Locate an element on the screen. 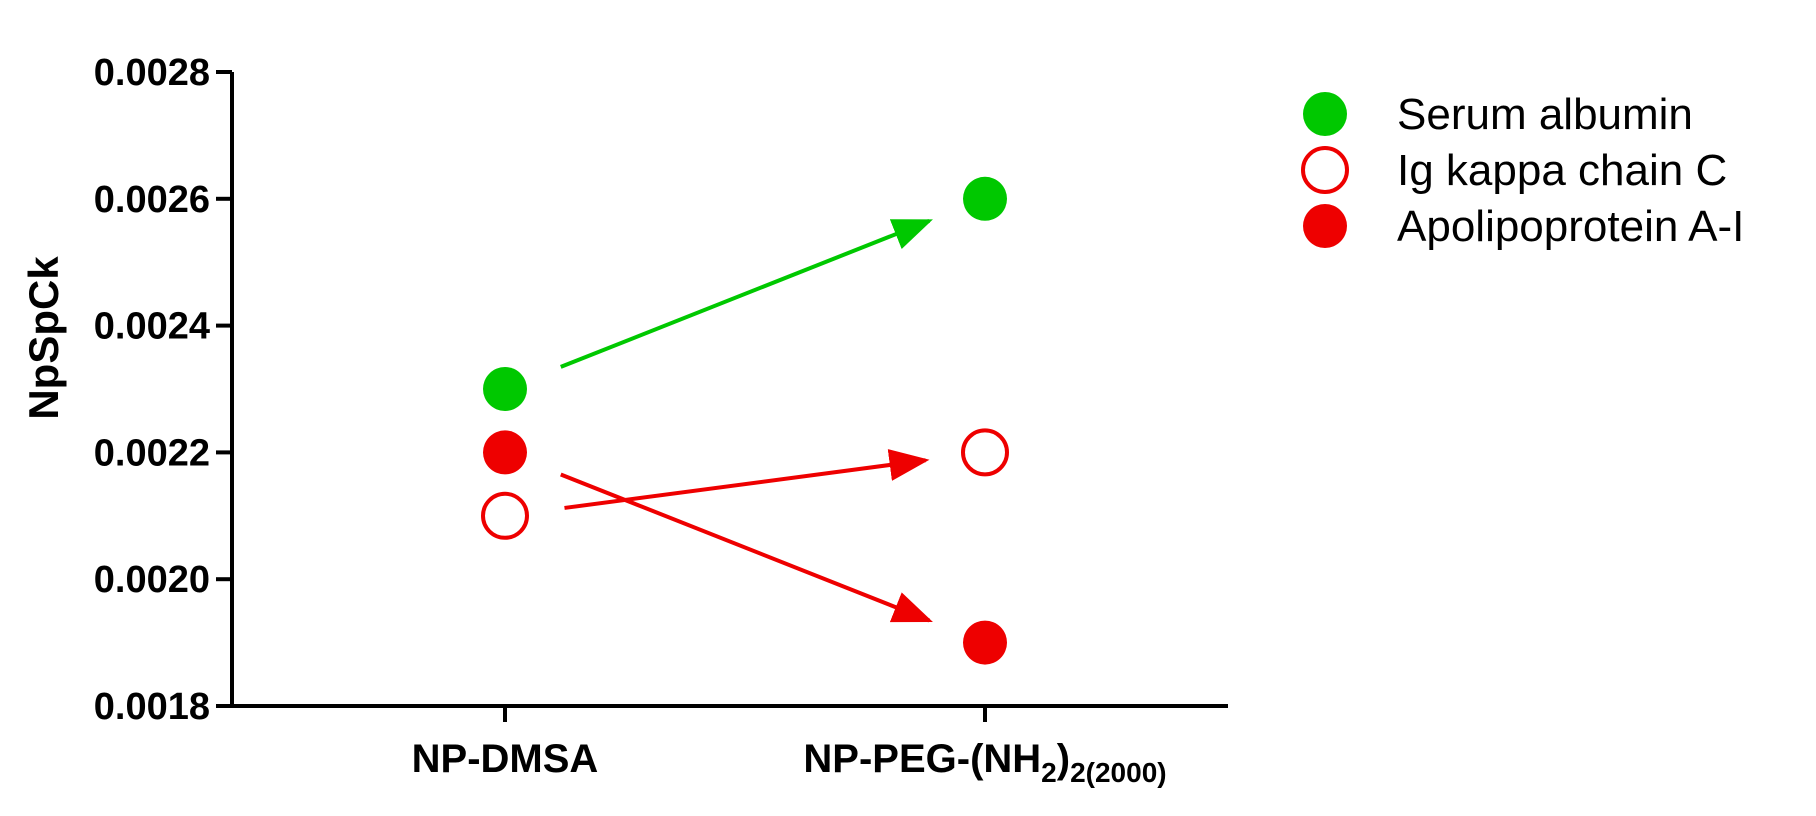 This screenshot has height=816, width=1816. y-tick-label-5: 0.0028 is located at coordinates (152, 73).